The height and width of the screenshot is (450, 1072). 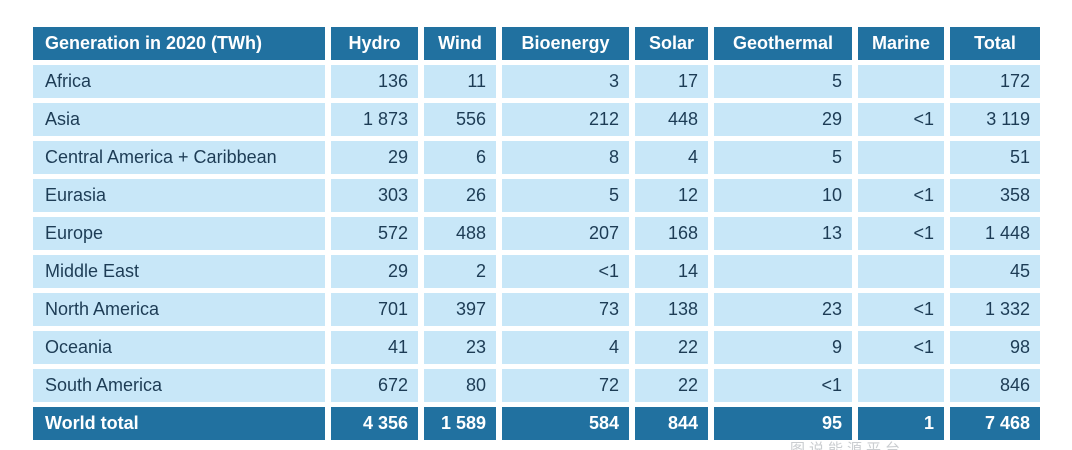 I want to click on value-cell-wind: 26, so click(x=460, y=195).